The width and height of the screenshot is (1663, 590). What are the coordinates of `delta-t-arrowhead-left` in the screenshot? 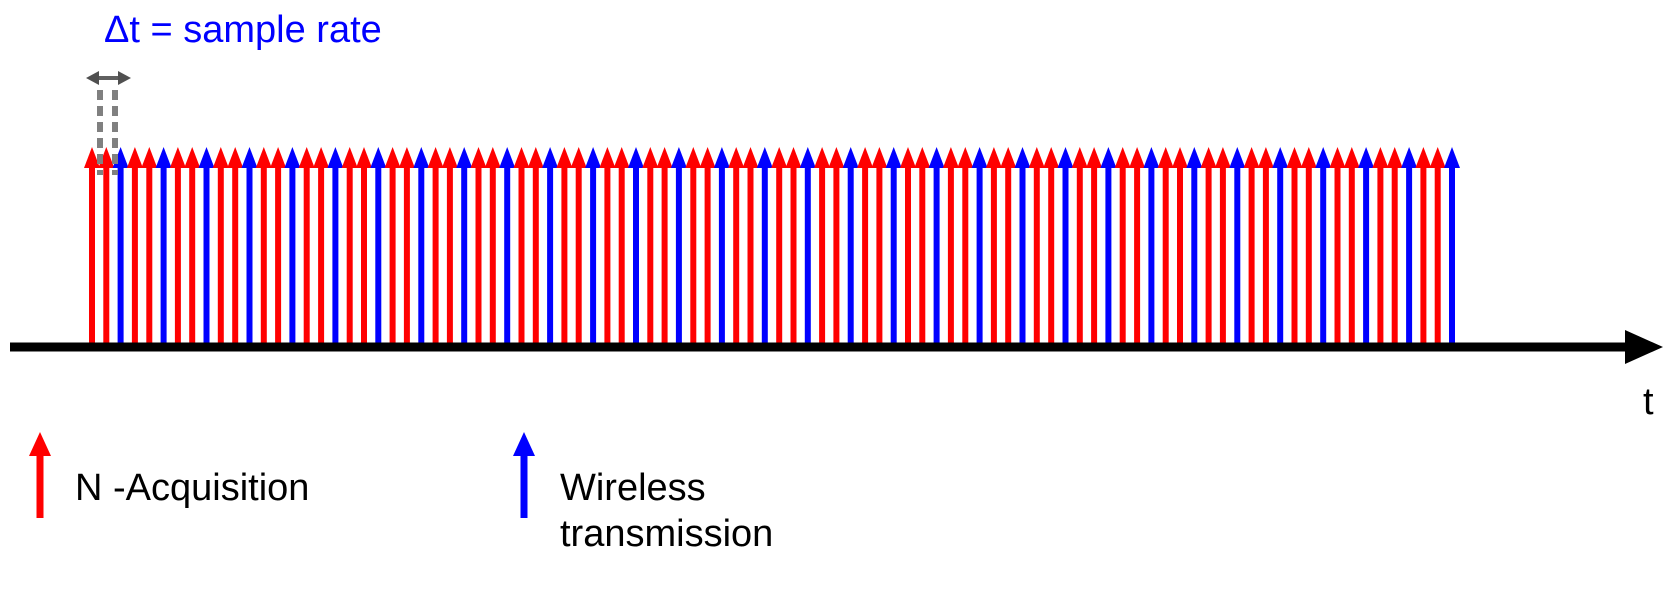 It's located at (92, 78).